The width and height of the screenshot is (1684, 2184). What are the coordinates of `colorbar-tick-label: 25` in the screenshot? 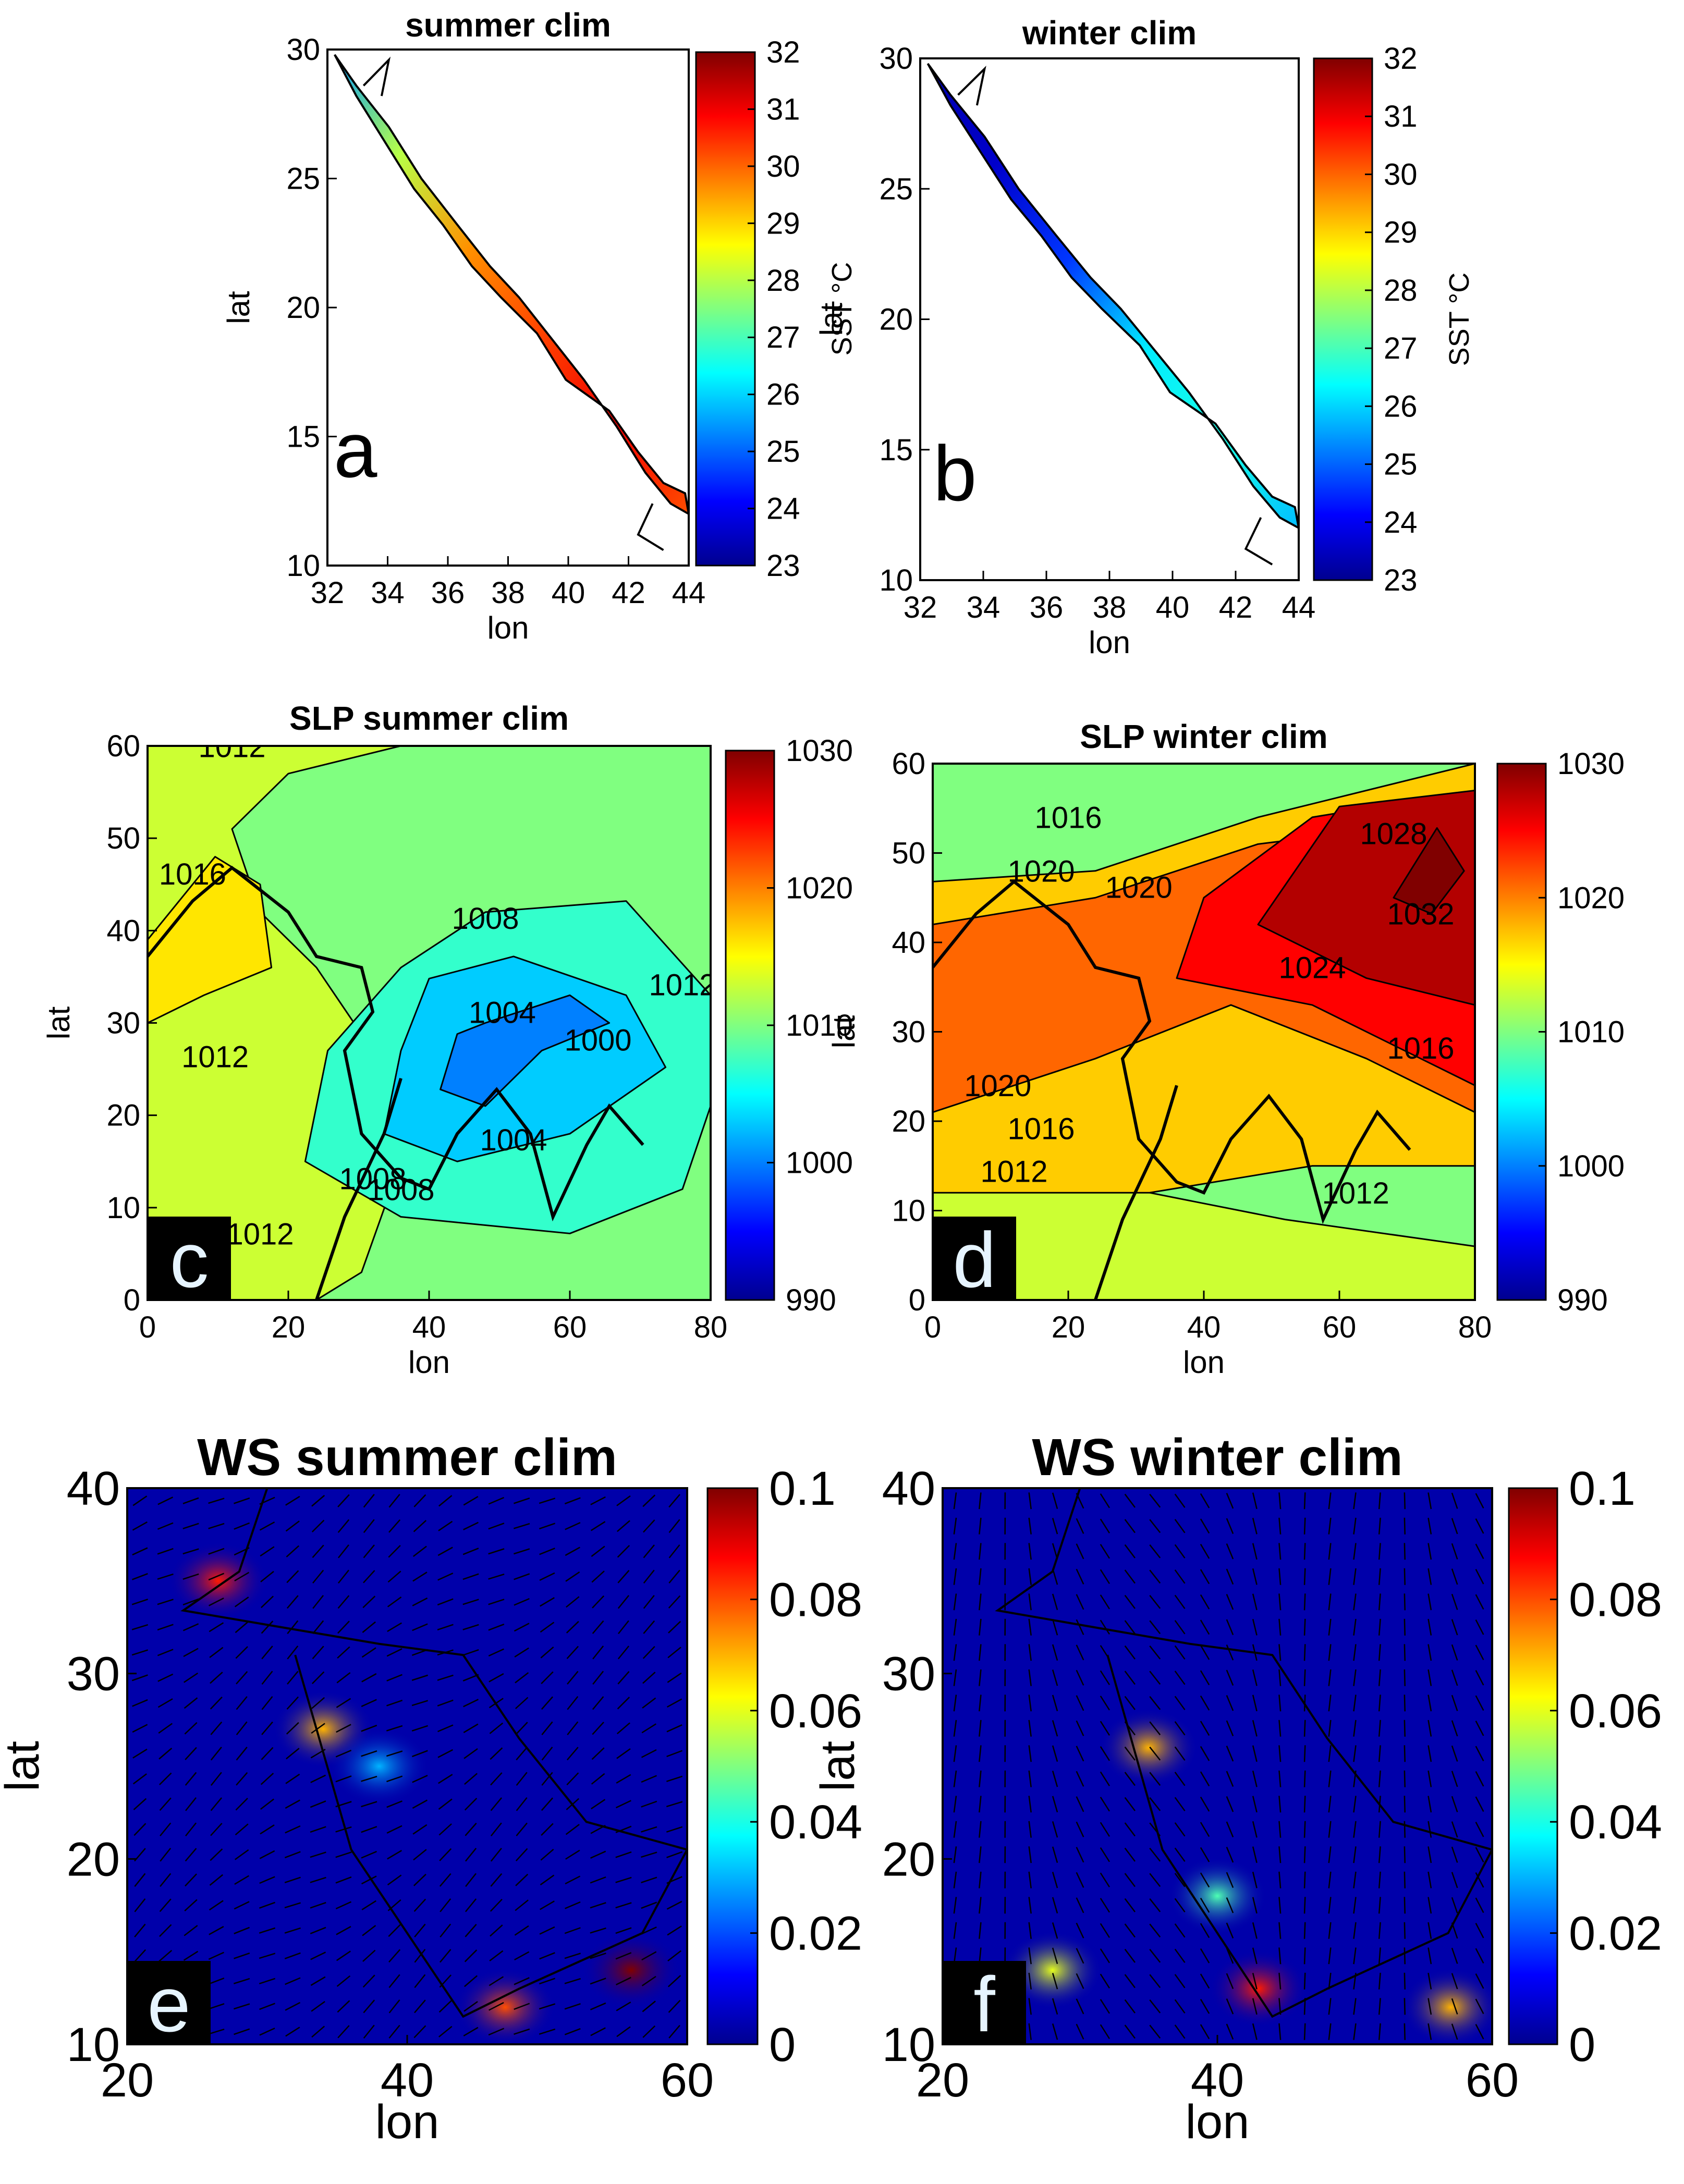 It's located at (783, 452).